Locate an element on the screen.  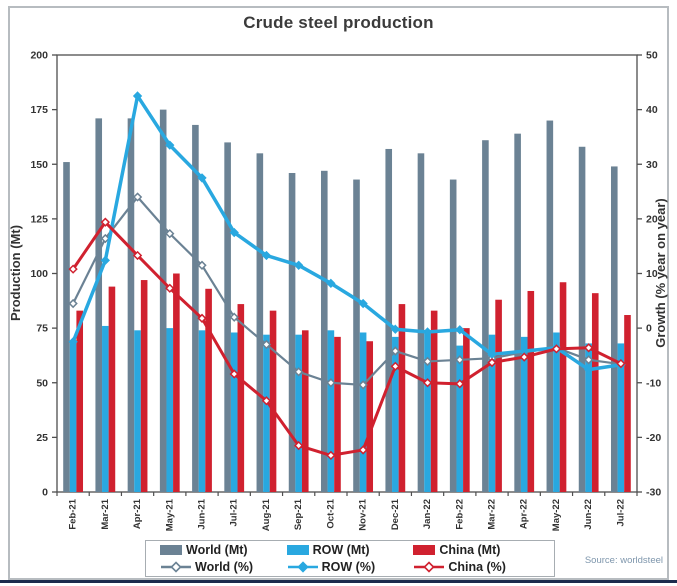
legend-label: China (Mt) is located at coordinates (470, 550).